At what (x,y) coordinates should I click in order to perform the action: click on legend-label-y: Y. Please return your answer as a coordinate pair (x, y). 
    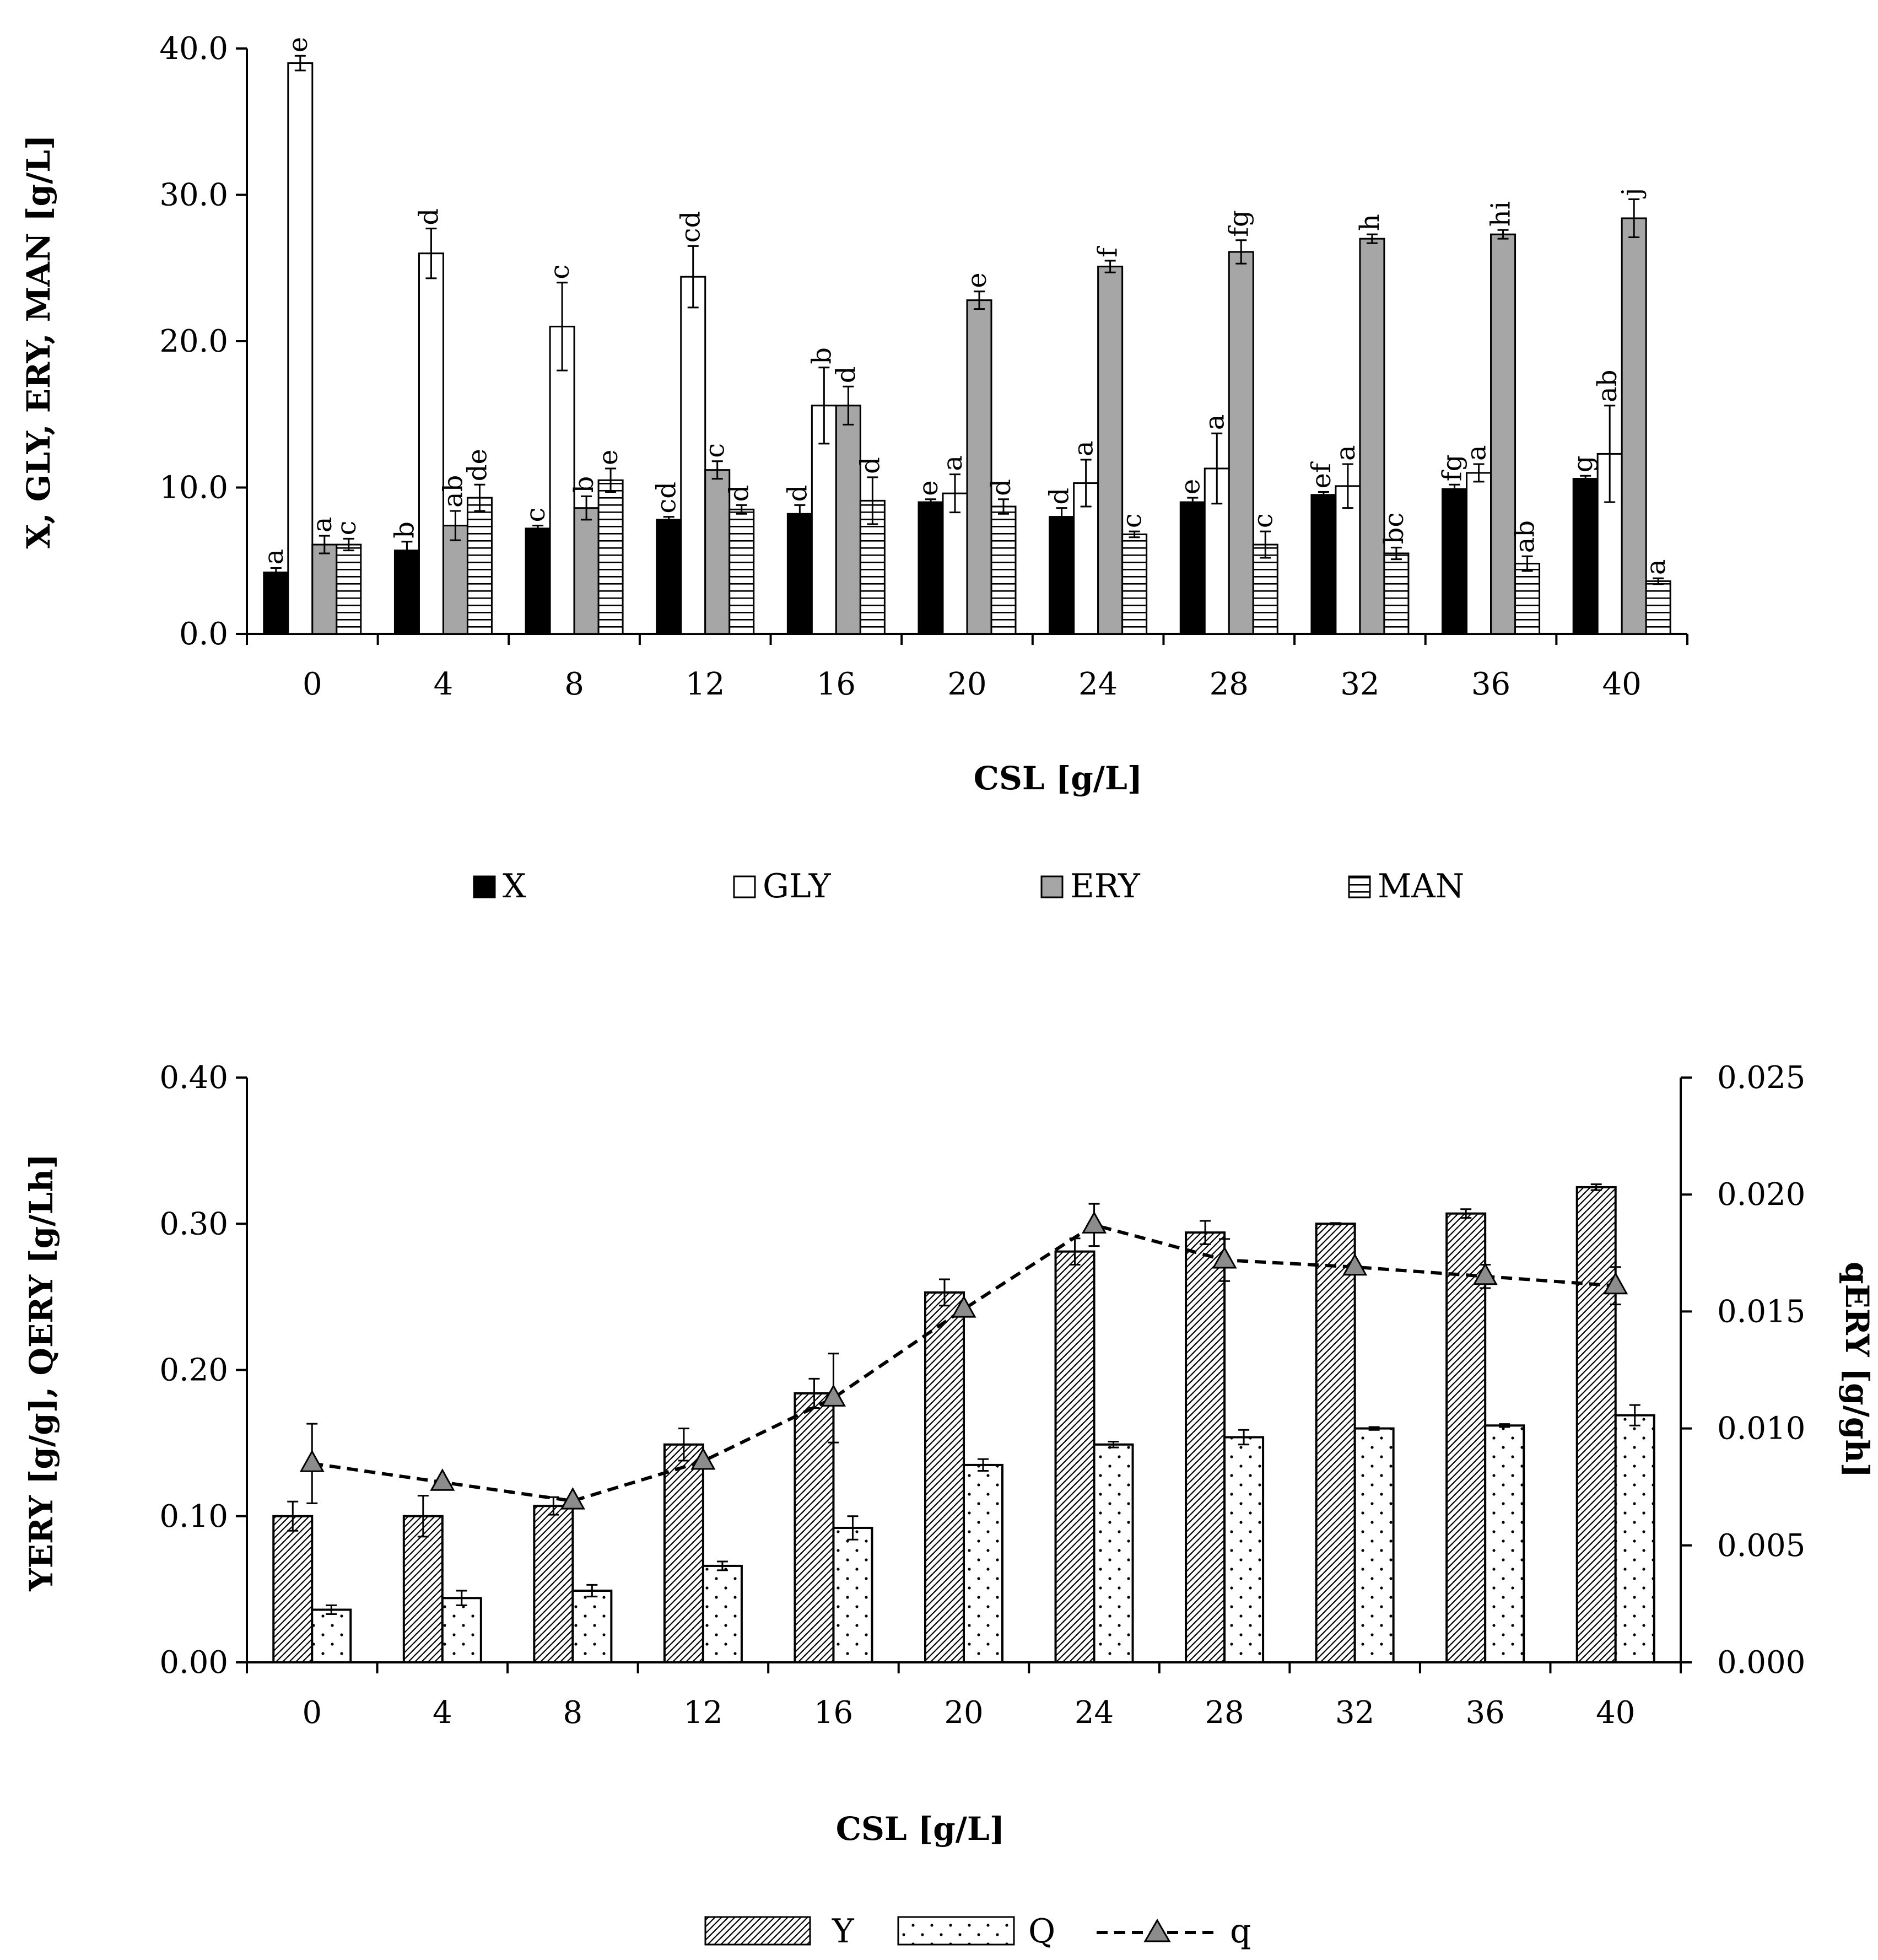
    Looking at the image, I should click on (843, 1931).